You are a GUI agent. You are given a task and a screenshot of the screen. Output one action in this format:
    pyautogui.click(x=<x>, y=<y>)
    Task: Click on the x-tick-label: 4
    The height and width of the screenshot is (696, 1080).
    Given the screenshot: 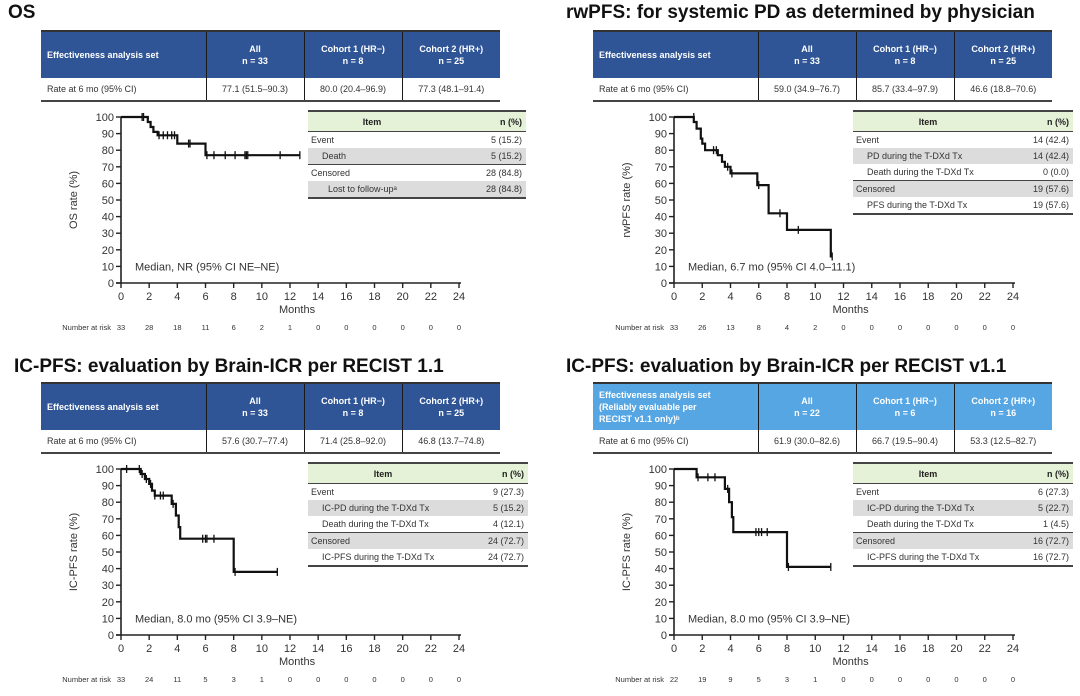 What is the action you would take?
    pyautogui.click(x=730, y=297)
    